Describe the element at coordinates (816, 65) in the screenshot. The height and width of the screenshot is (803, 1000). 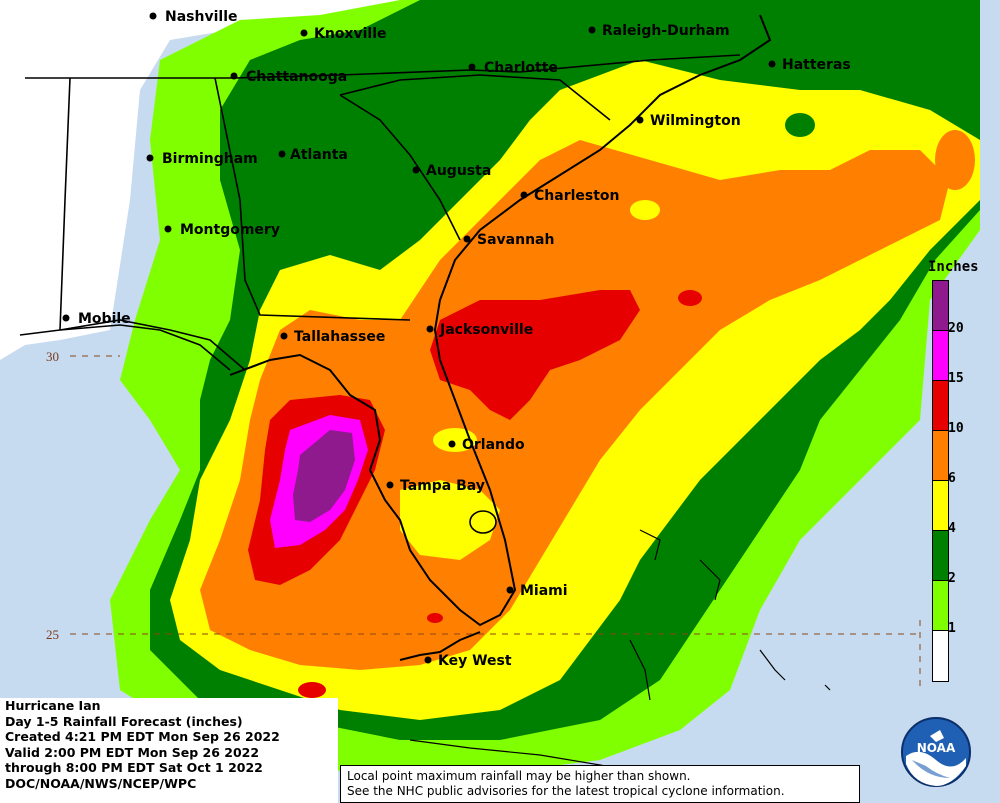
I see `city-label: Hatteras` at that location.